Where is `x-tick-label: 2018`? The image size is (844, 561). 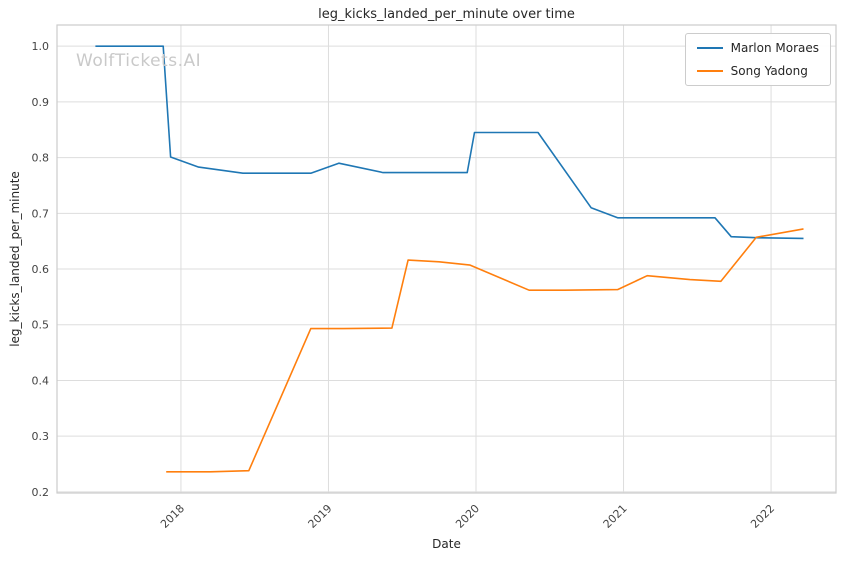 x-tick-label: 2018 is located at coordinates (172, 516).